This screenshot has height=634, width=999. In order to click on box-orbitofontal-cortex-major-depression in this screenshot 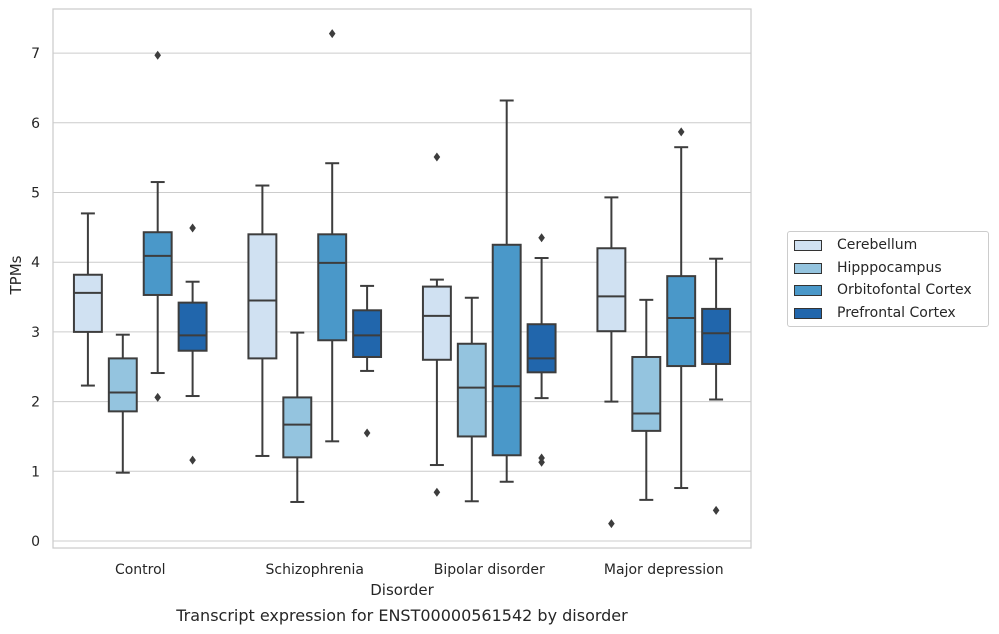, I will do `click(681, 308)`.